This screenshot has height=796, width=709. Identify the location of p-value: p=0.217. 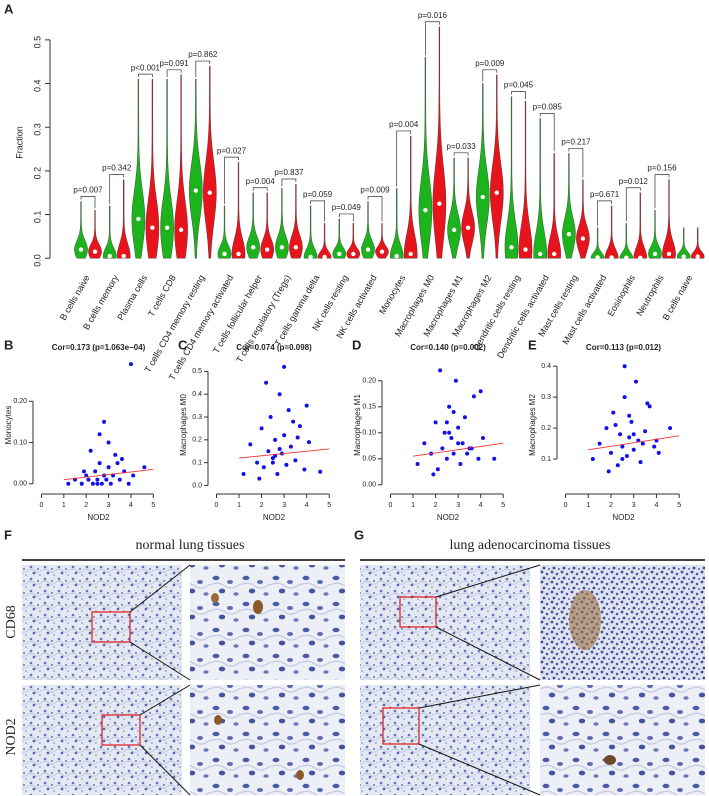
(576, 142).